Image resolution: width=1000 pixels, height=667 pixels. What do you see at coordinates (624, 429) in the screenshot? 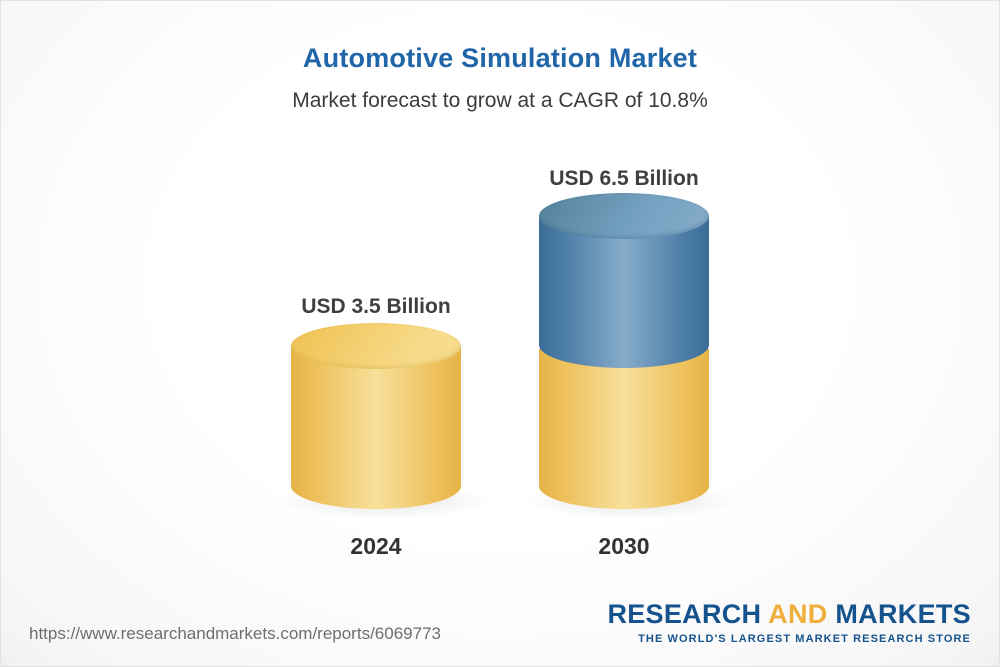
I see `bar-2030-base-segment` at bounding box center [624, 429].